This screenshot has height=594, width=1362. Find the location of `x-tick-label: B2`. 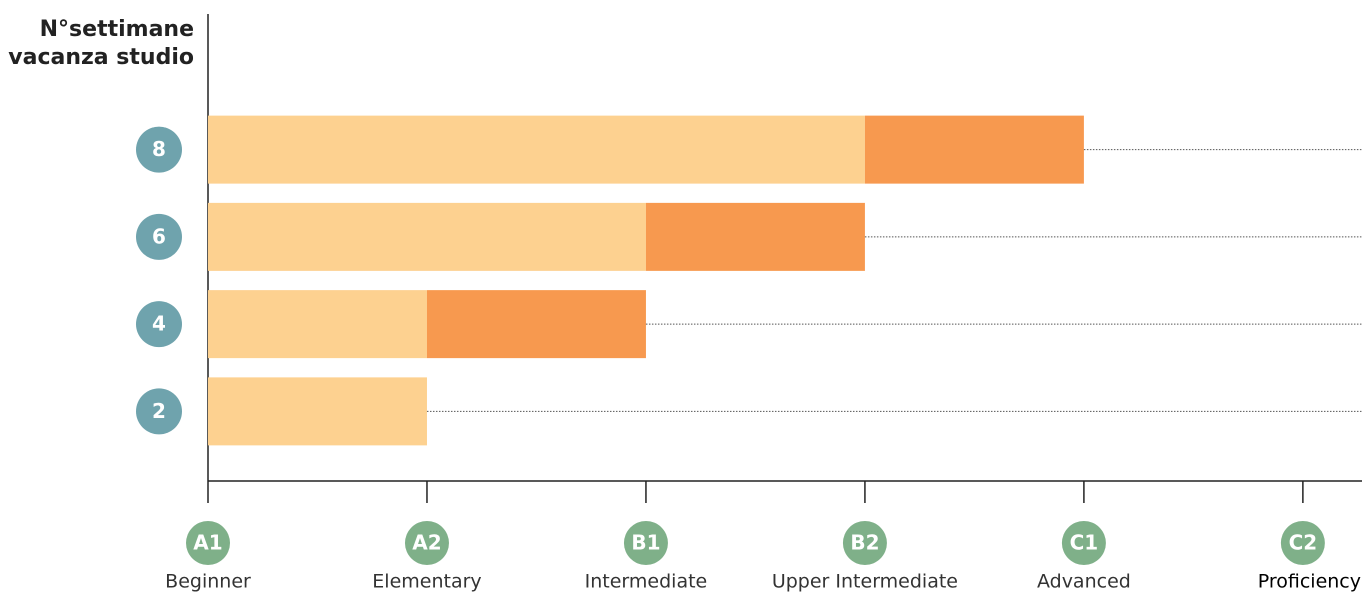

x-tick-label: B2 is located at coordinates (864, 543).